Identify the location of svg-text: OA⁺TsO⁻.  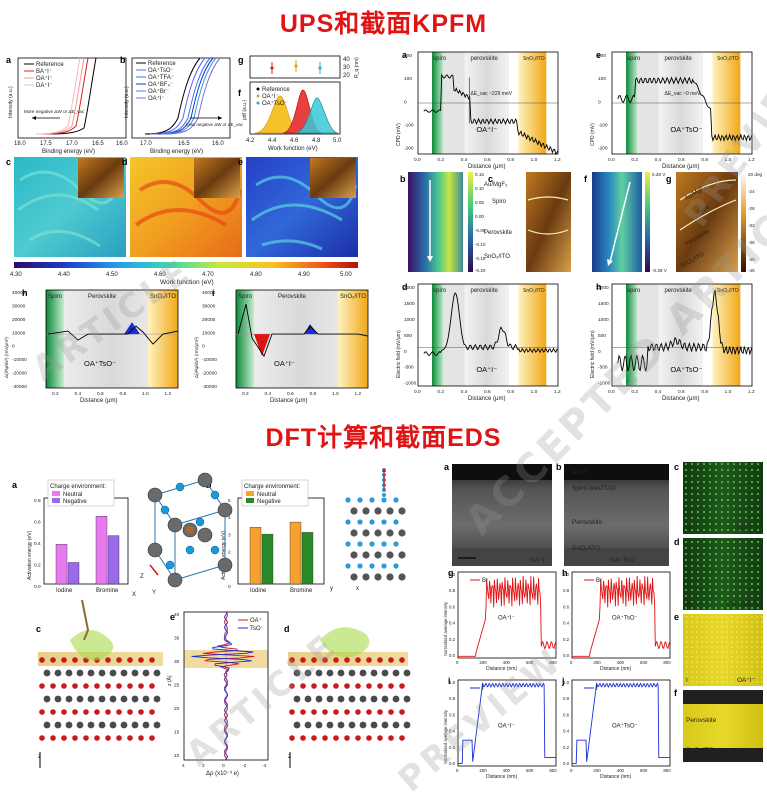
(741, 604).